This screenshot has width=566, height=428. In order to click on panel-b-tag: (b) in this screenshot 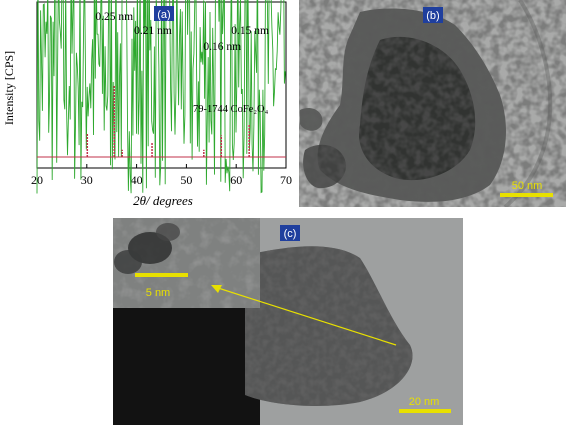, I will do `click(432, 16)`.